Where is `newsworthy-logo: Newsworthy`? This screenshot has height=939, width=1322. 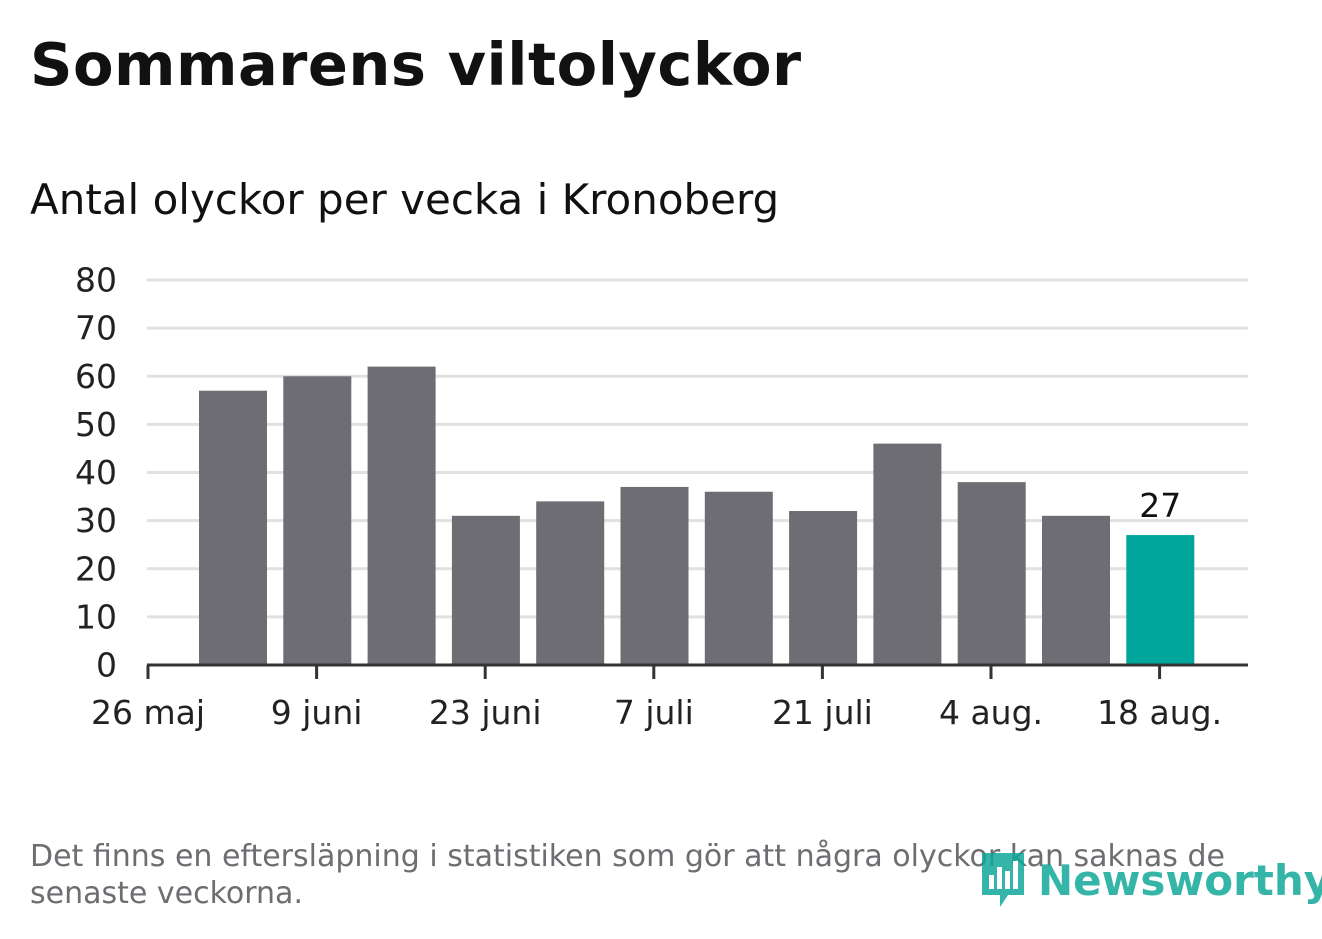
newsworthy-logo: Newsworthy is located at coordinates (1150, 880).